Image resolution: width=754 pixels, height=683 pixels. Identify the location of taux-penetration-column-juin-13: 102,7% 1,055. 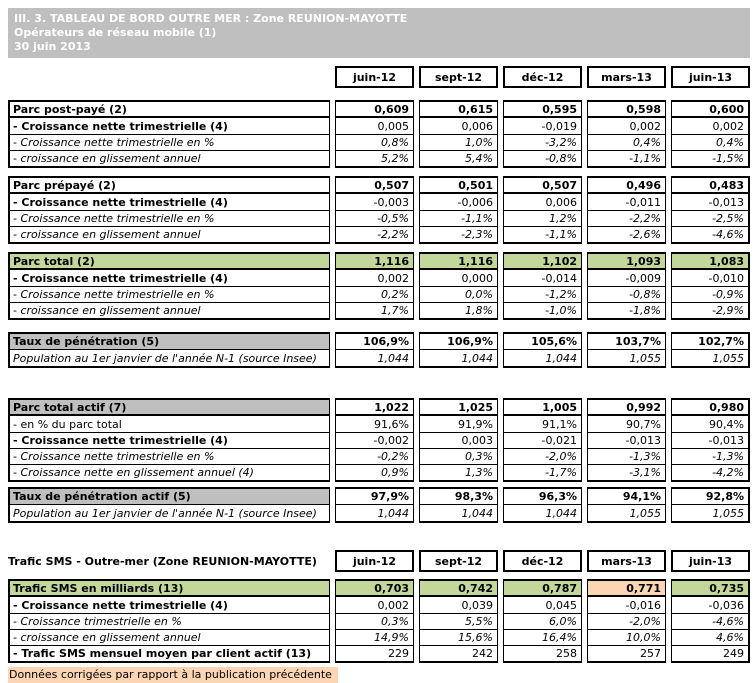
(710, 350).